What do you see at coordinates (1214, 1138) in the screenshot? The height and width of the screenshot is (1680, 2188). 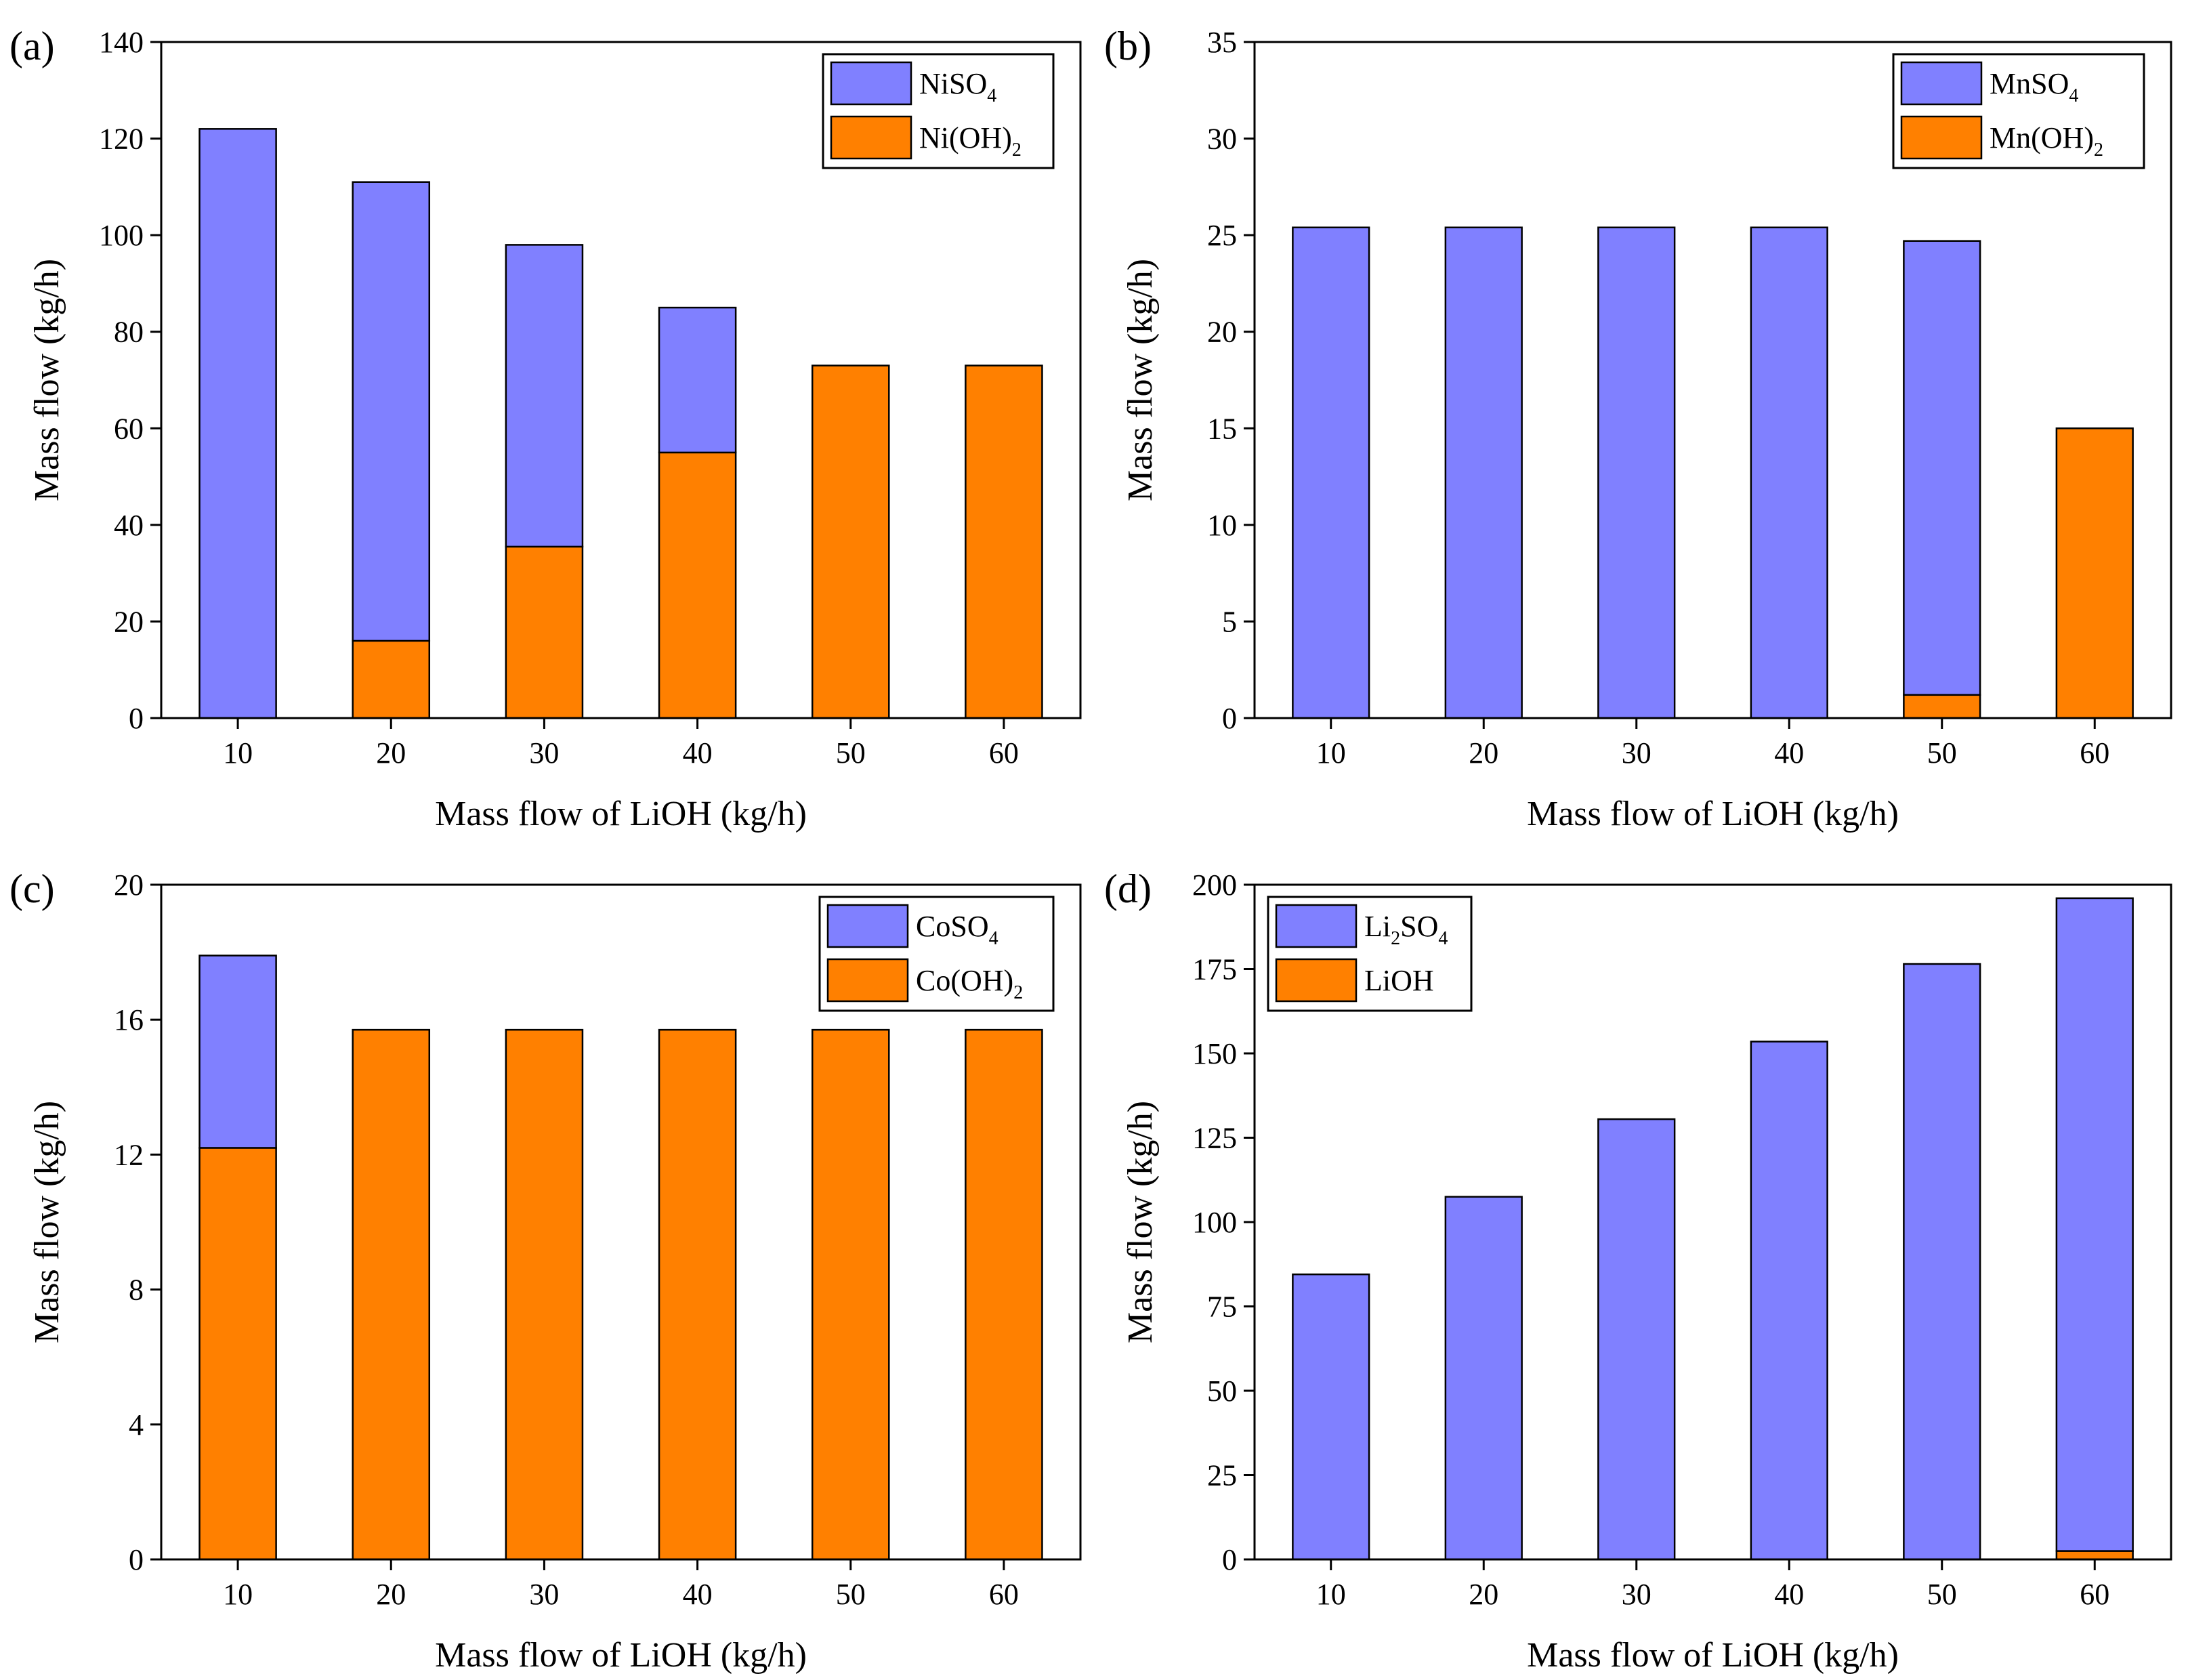 I see `y-tick-label: 125` at bounding box center [1214, 1138].